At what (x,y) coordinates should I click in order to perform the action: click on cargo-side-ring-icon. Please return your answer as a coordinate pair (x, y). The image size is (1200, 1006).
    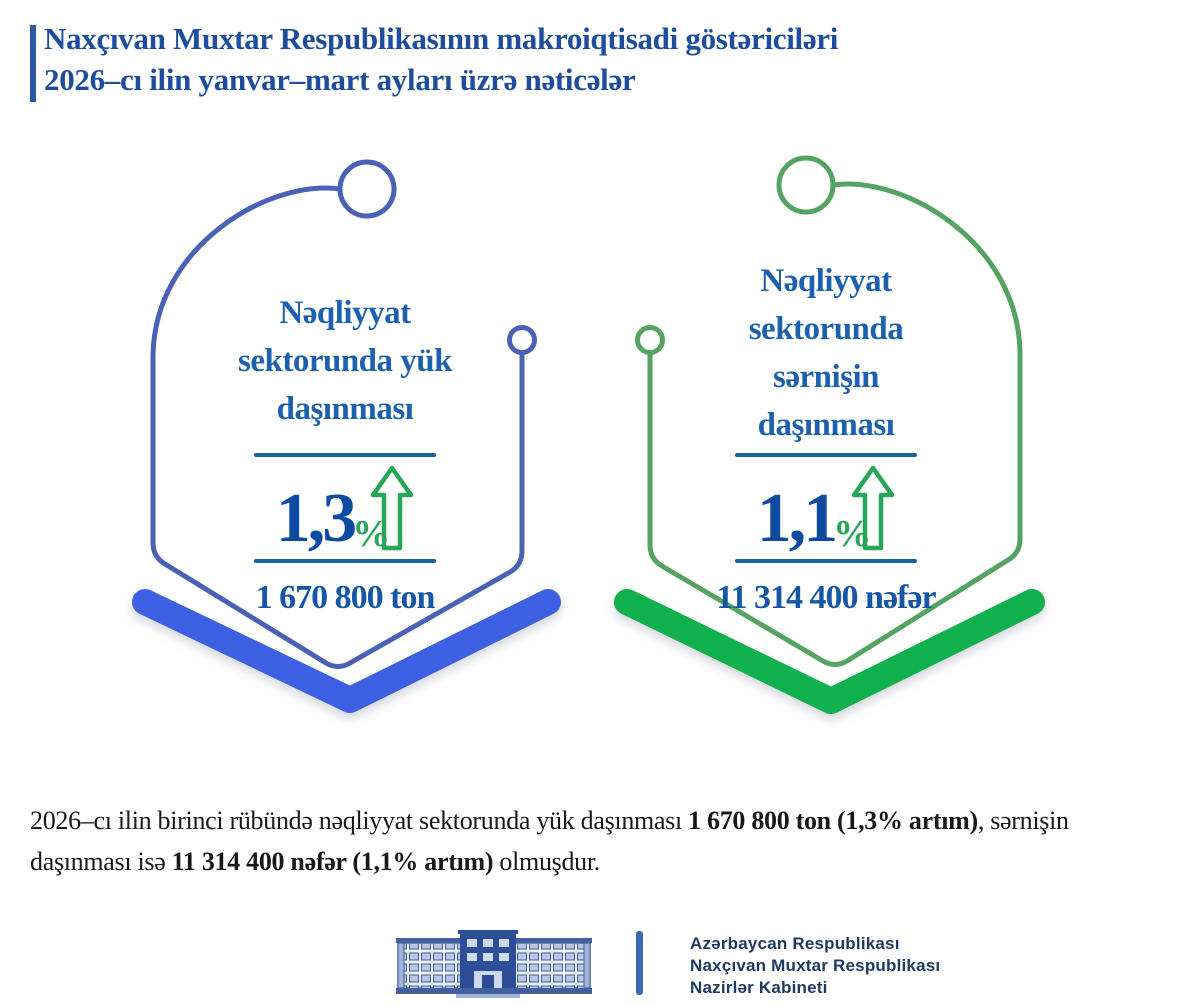
    Looking at the image, I should click on (522, 340).